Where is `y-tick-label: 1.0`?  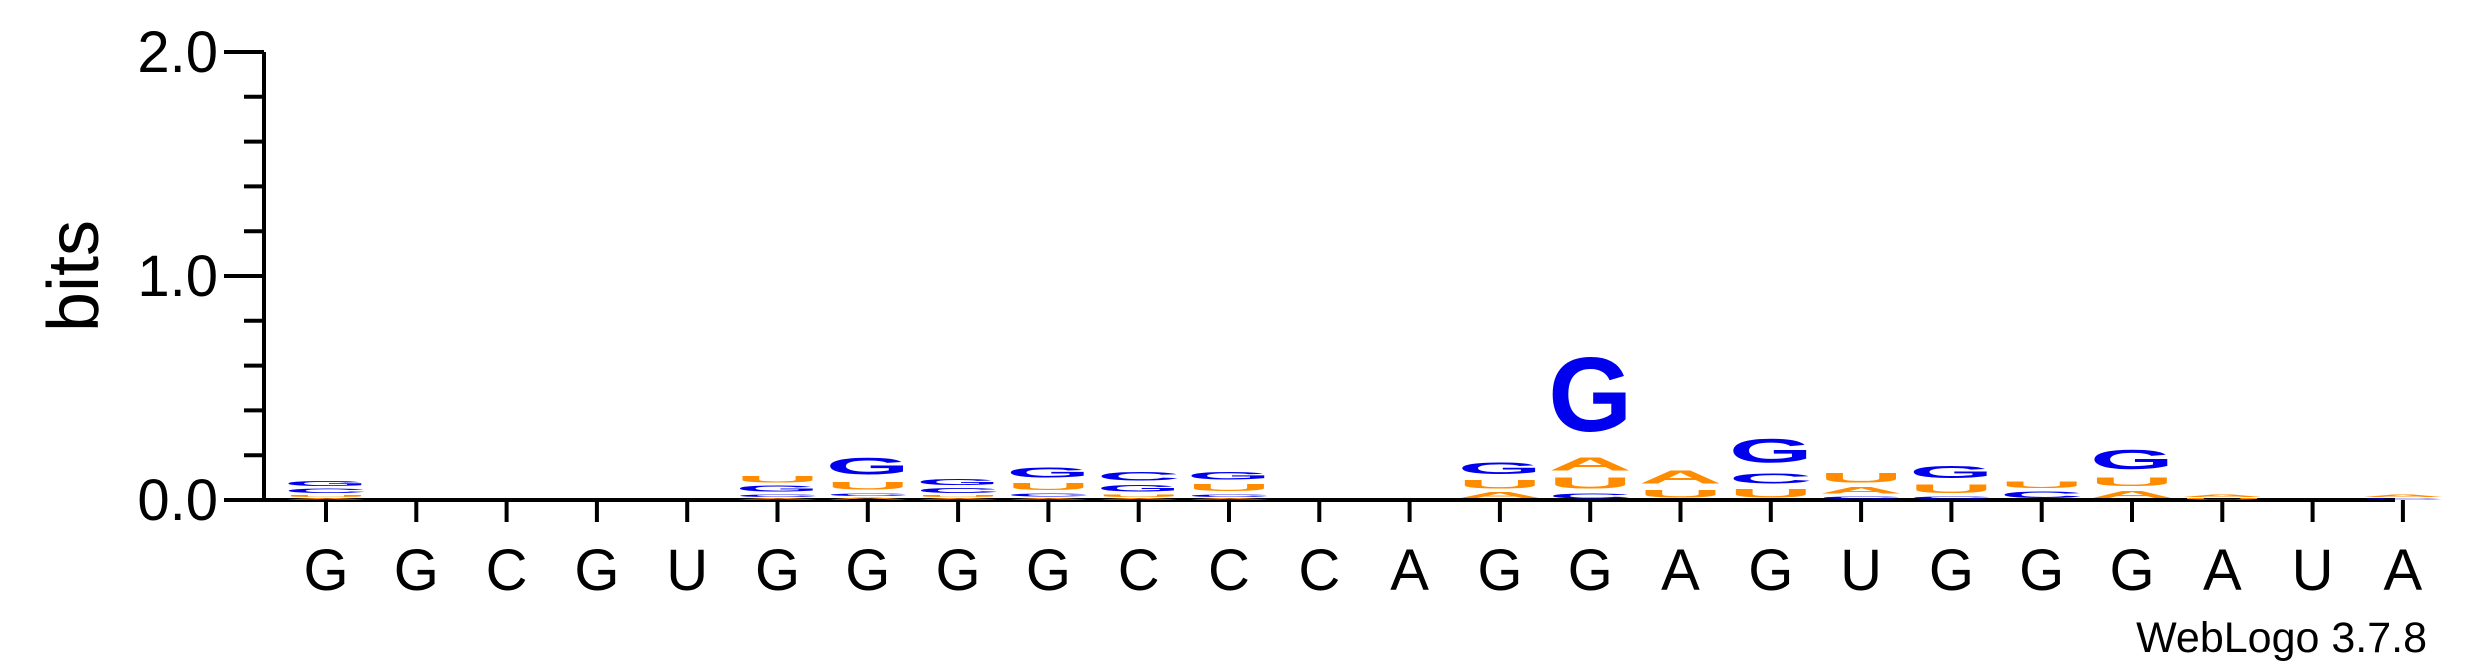
y-tick-label: 1.0 is located at coordinates (177, 276).